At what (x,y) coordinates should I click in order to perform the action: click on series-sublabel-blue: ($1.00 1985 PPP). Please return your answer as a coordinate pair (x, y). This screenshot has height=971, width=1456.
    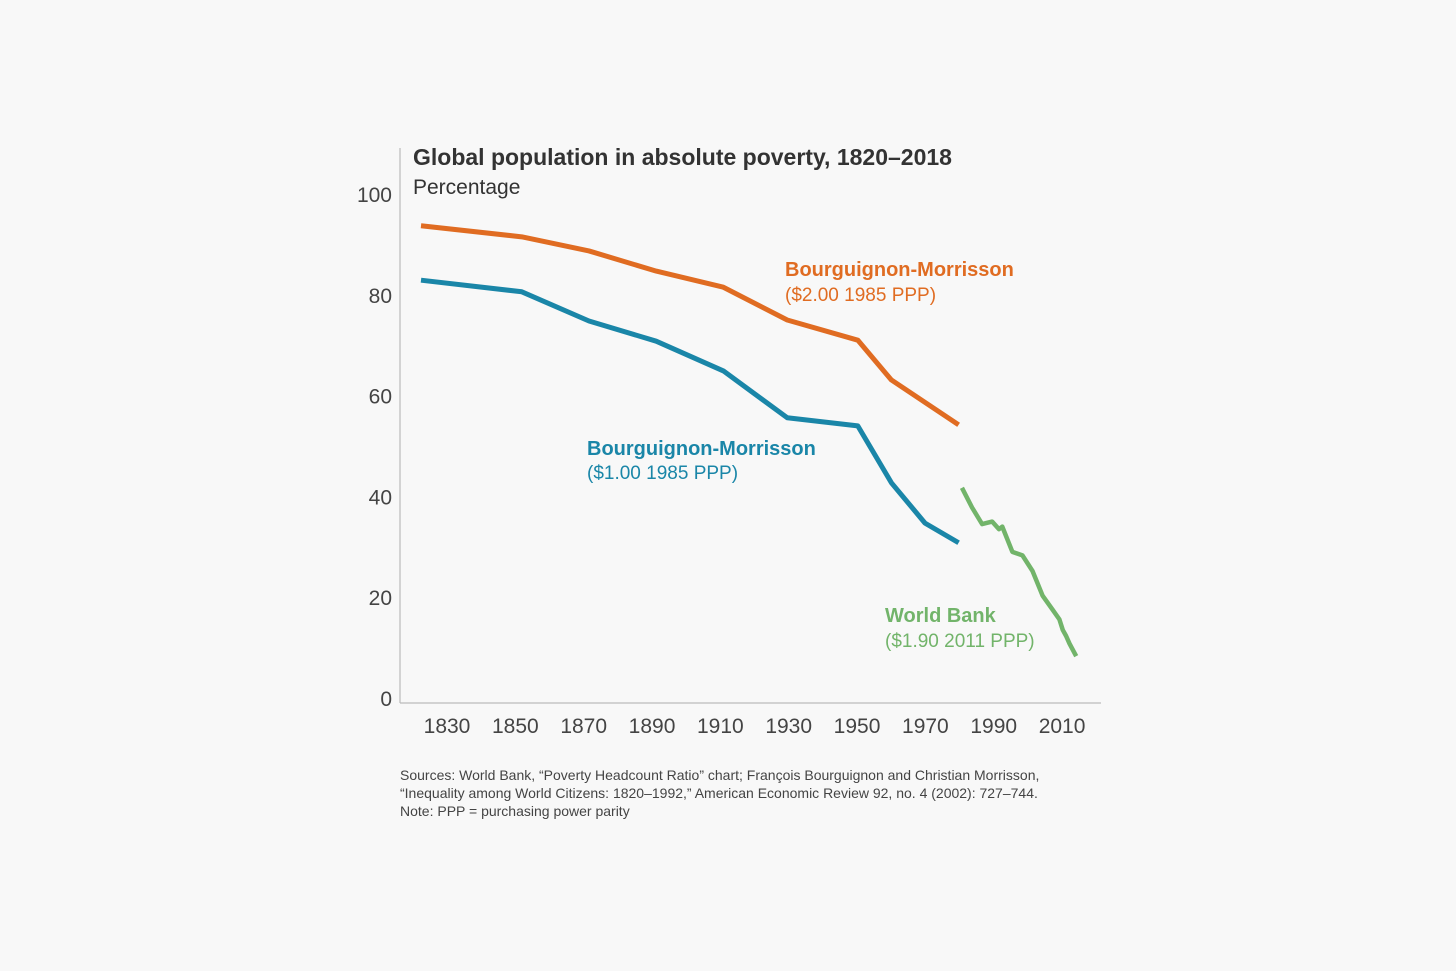
    Looking at the image, I should click on (662, 473).